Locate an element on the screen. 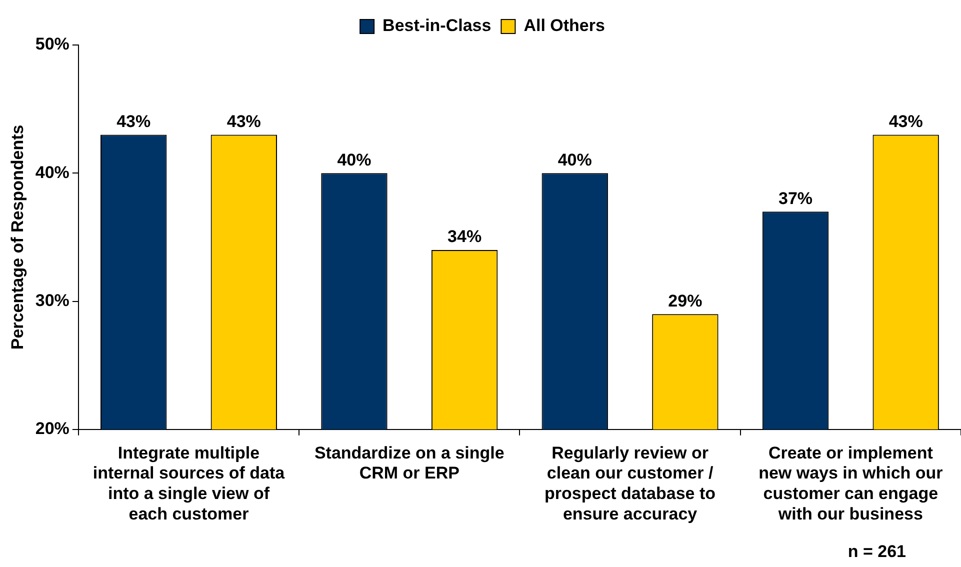 This screenshot has width=961, height=567. x-tick-label: Regularly review or clean our customer / prospect database to ensure accuracy is located at coordinates (630, 483).